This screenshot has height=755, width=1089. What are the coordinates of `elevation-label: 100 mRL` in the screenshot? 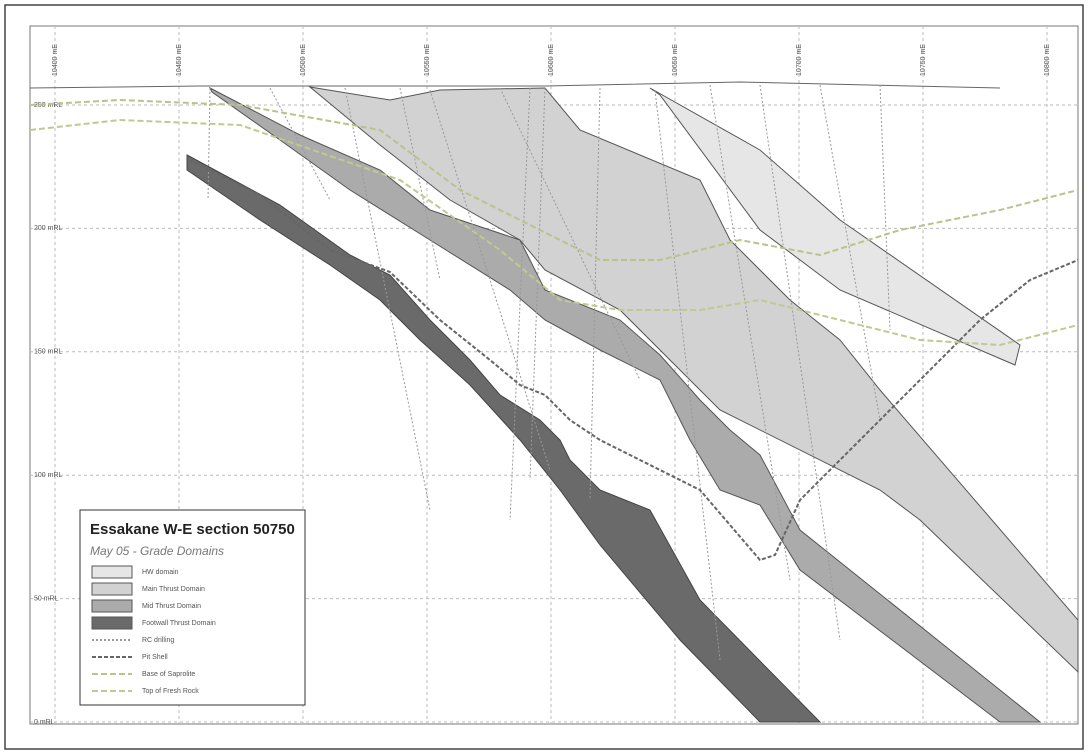 It's located at (48, 475).